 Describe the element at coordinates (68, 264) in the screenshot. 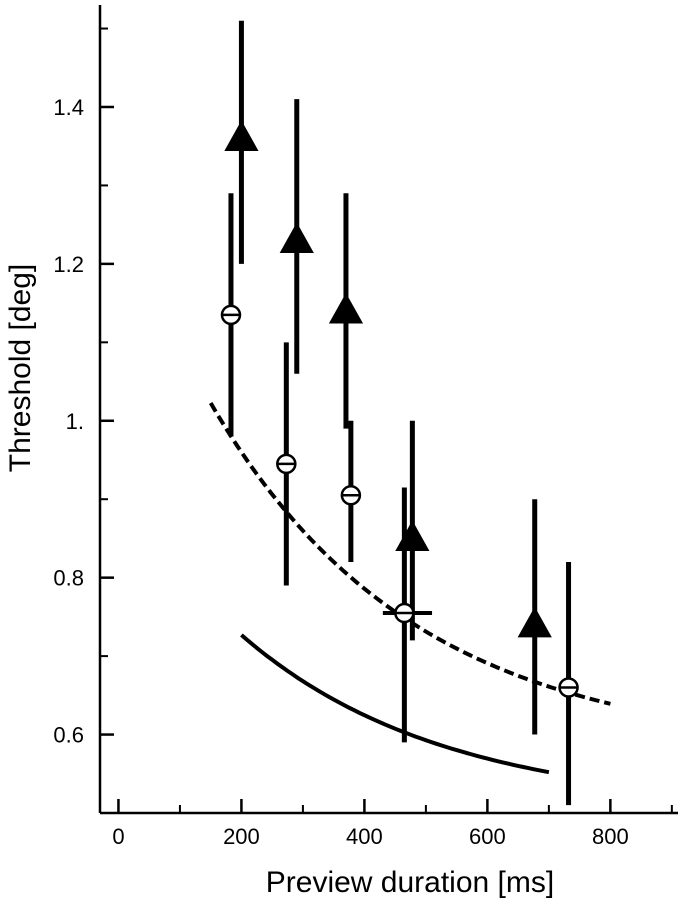

I see `y-tick-label: 1.2` at that location.